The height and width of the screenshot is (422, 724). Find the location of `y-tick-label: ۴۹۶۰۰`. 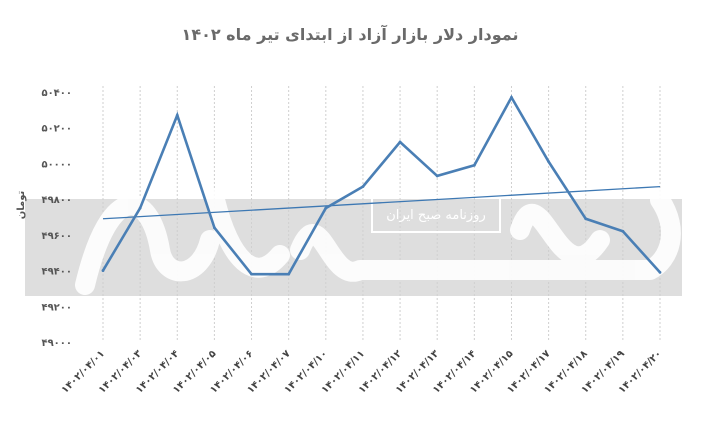

y-tick-label: ۴۹۶۰۰ is located at coordinates (56, 236).